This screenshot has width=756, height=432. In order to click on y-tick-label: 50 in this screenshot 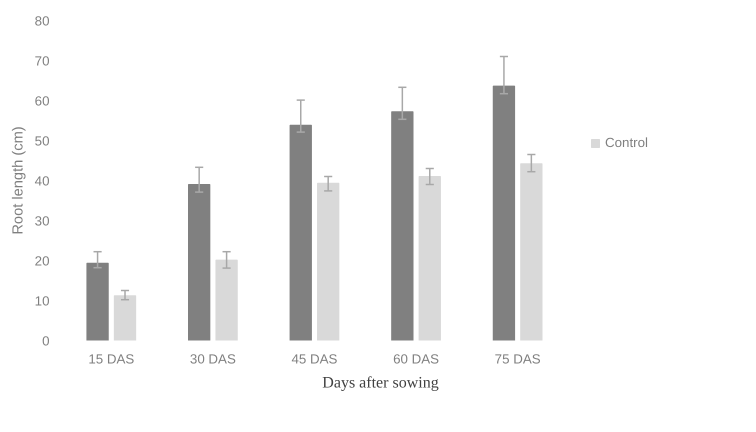, I will do `click(42, 141)`.